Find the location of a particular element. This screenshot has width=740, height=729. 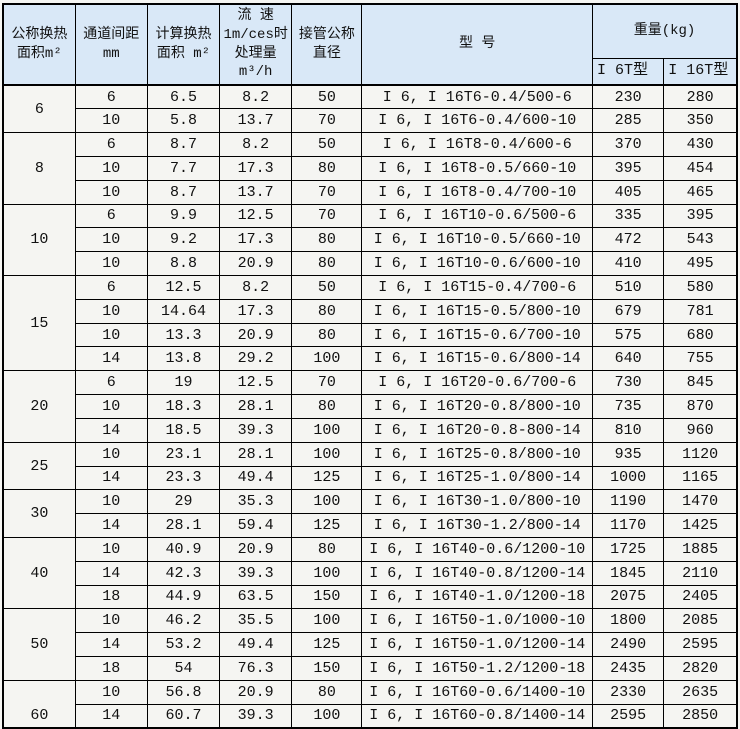

weight-i16t-cell: 543 is located at coordinates (700, 240).